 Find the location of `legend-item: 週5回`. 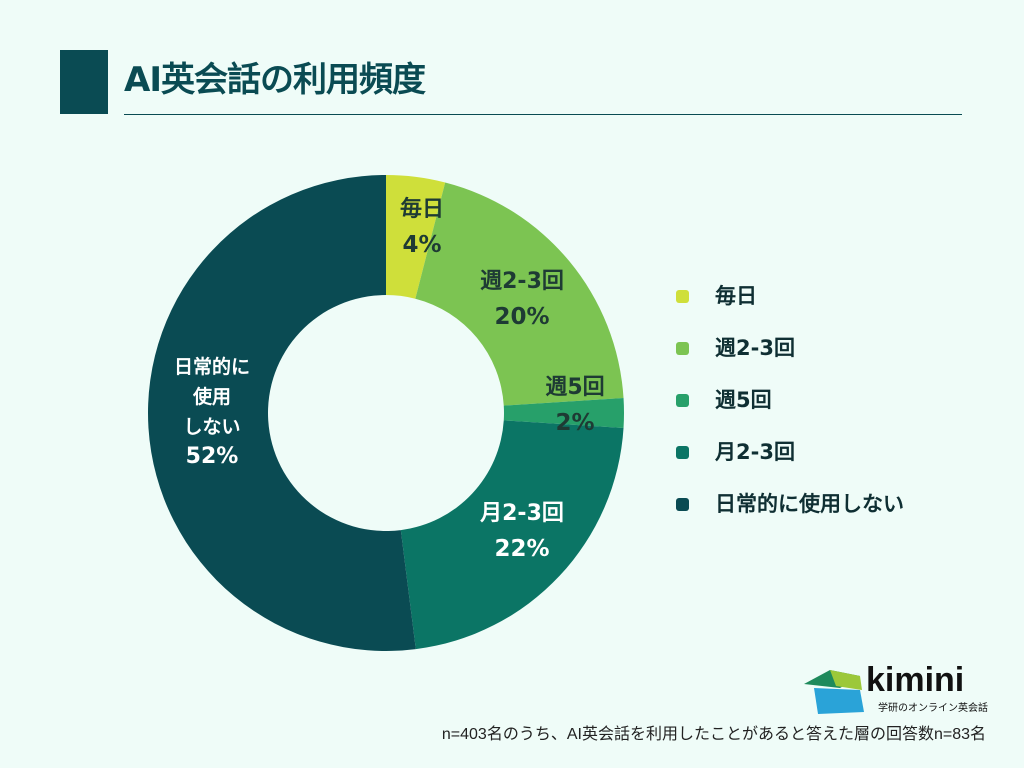

legend-item: 週5回 is located at coordinates (790, 400).